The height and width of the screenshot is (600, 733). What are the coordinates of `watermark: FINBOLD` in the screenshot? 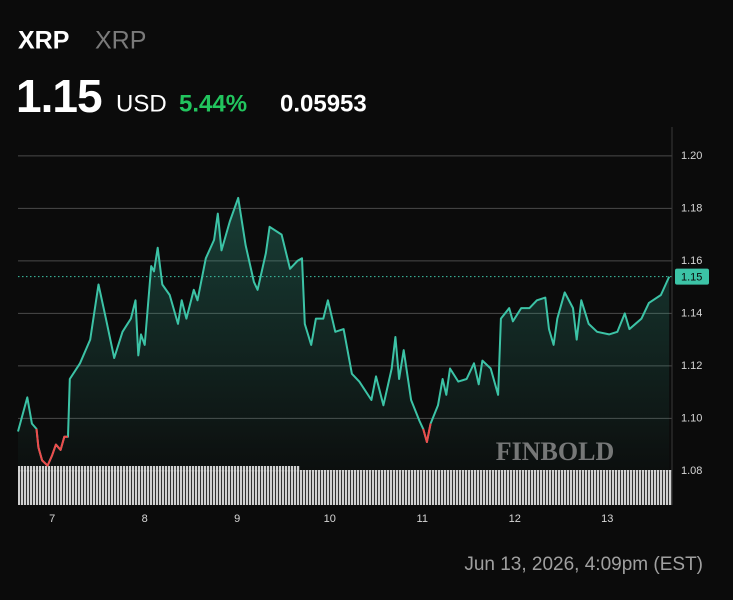 It's located at (555, 451).